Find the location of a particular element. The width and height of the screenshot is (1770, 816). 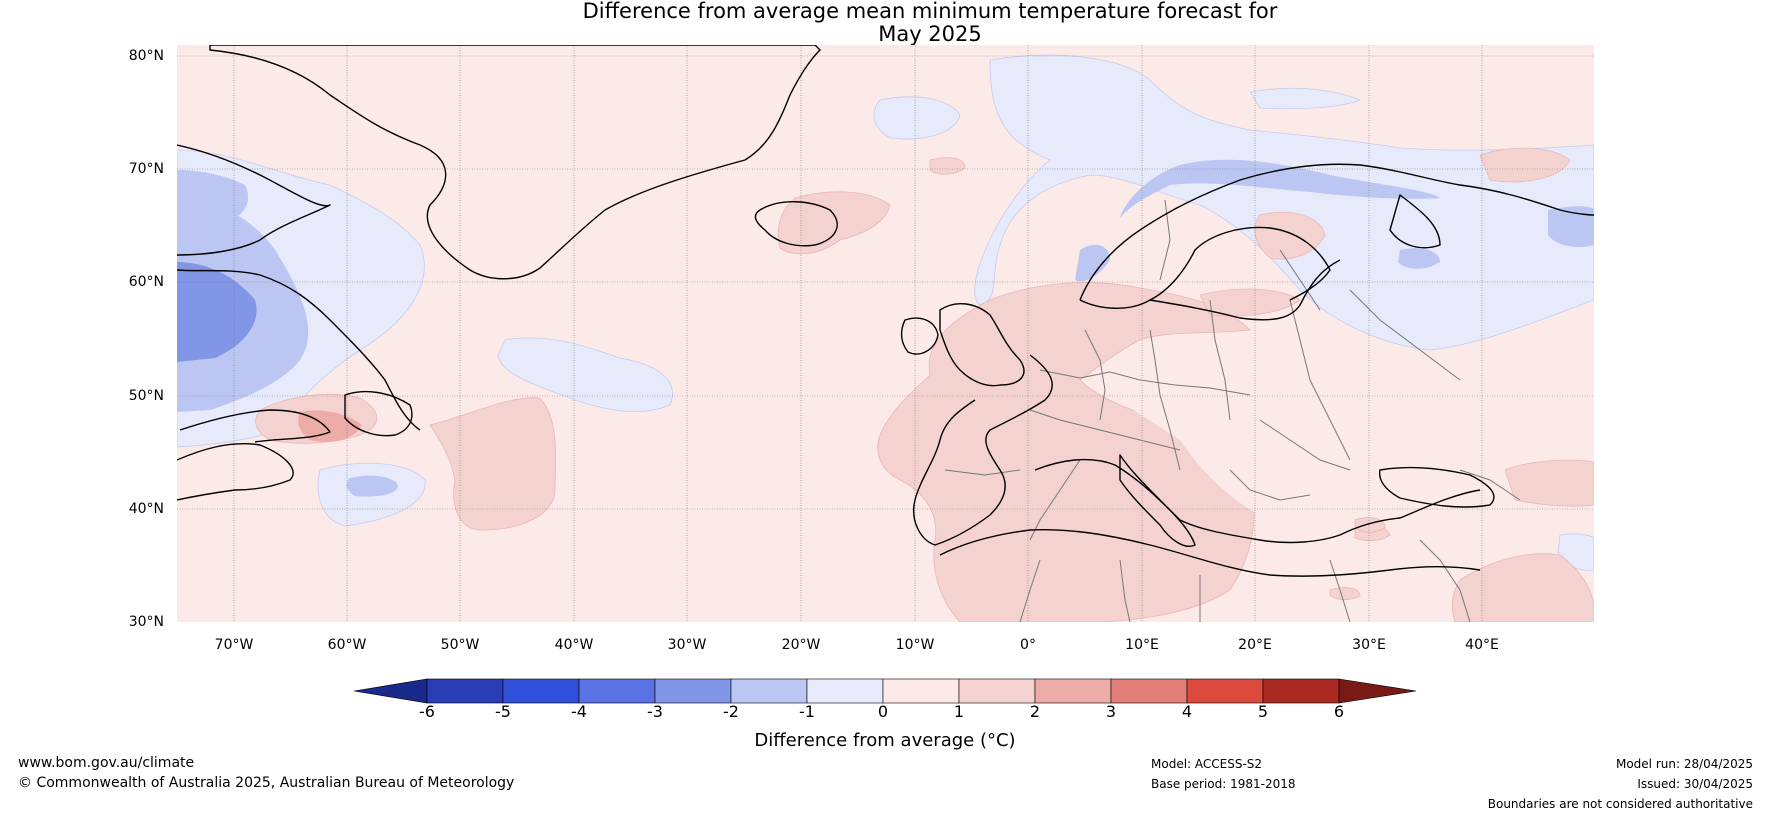

anomaly-region-ural is located at coordinates (1571, 226).